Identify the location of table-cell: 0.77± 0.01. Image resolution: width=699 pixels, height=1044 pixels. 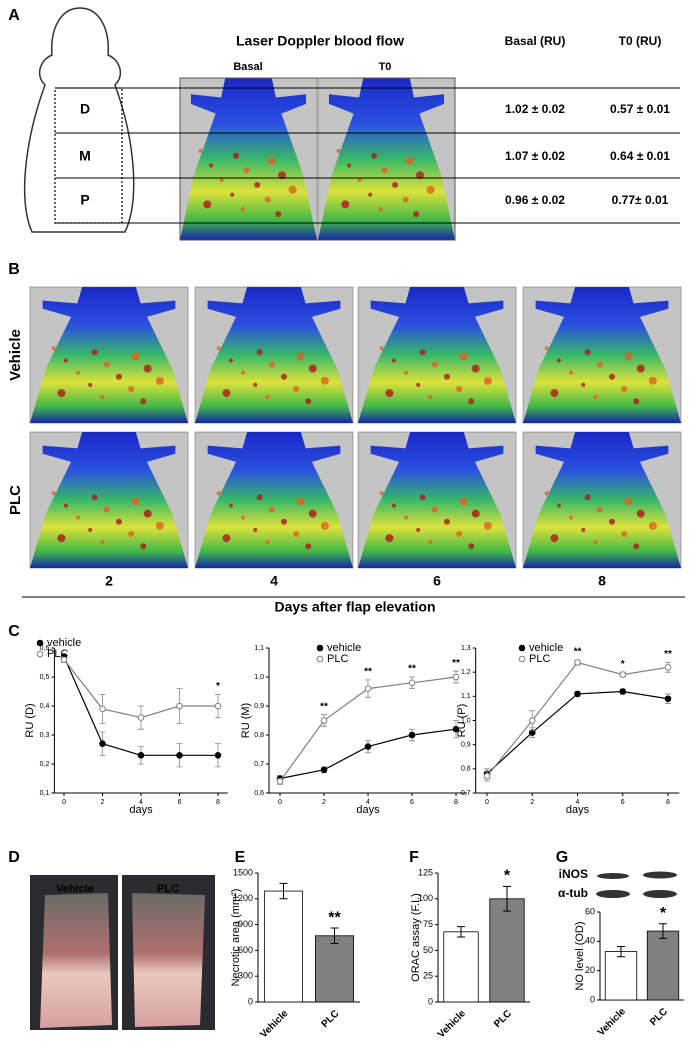
(640, 200).